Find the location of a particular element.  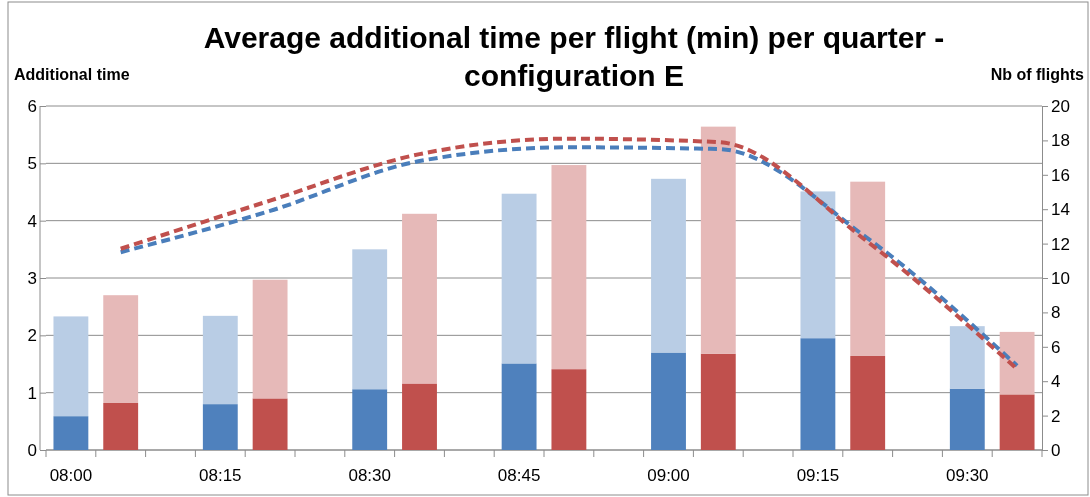

y-tick-label: 0 is located at coordinates (32, 450).